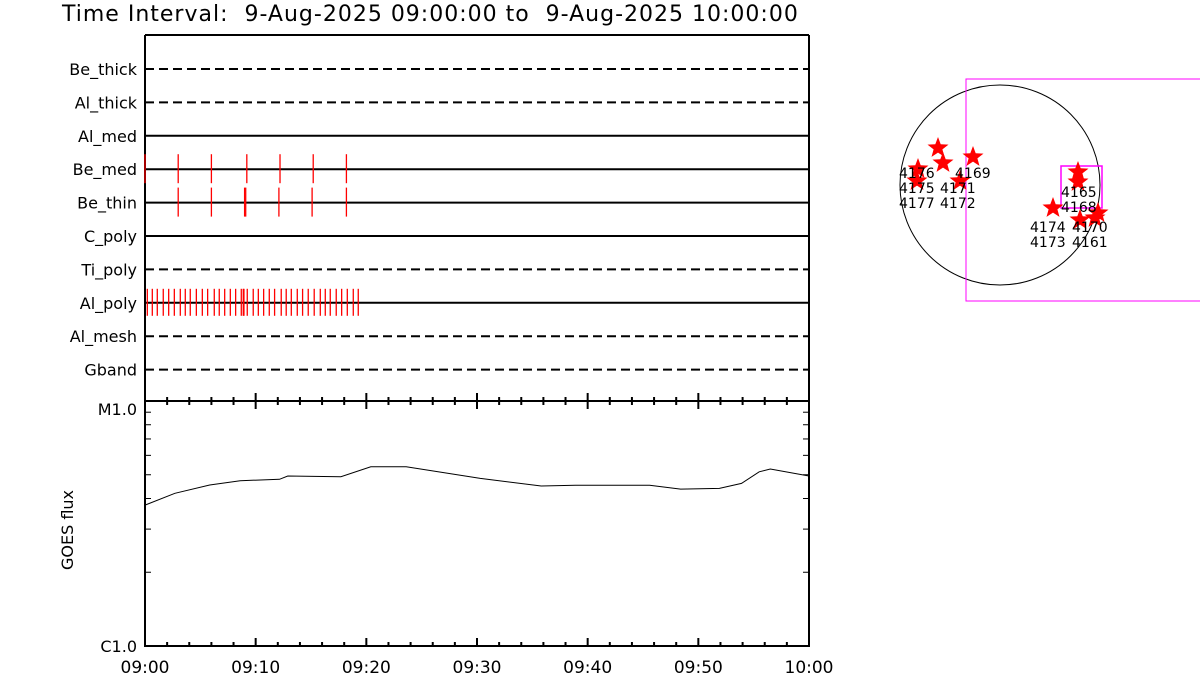  What do you see at coordinates (107, 137) in the screenshot?
I see `filter-label-al_med: Al_med` at bounding box center [107, 137].